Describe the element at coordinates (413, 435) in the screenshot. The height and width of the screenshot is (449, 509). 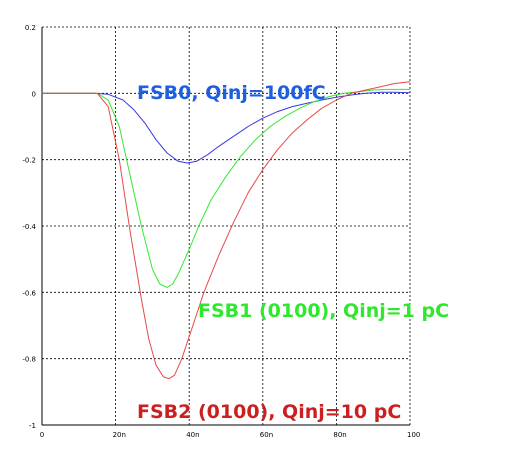
I see `x-tick-label: 100` at that location.